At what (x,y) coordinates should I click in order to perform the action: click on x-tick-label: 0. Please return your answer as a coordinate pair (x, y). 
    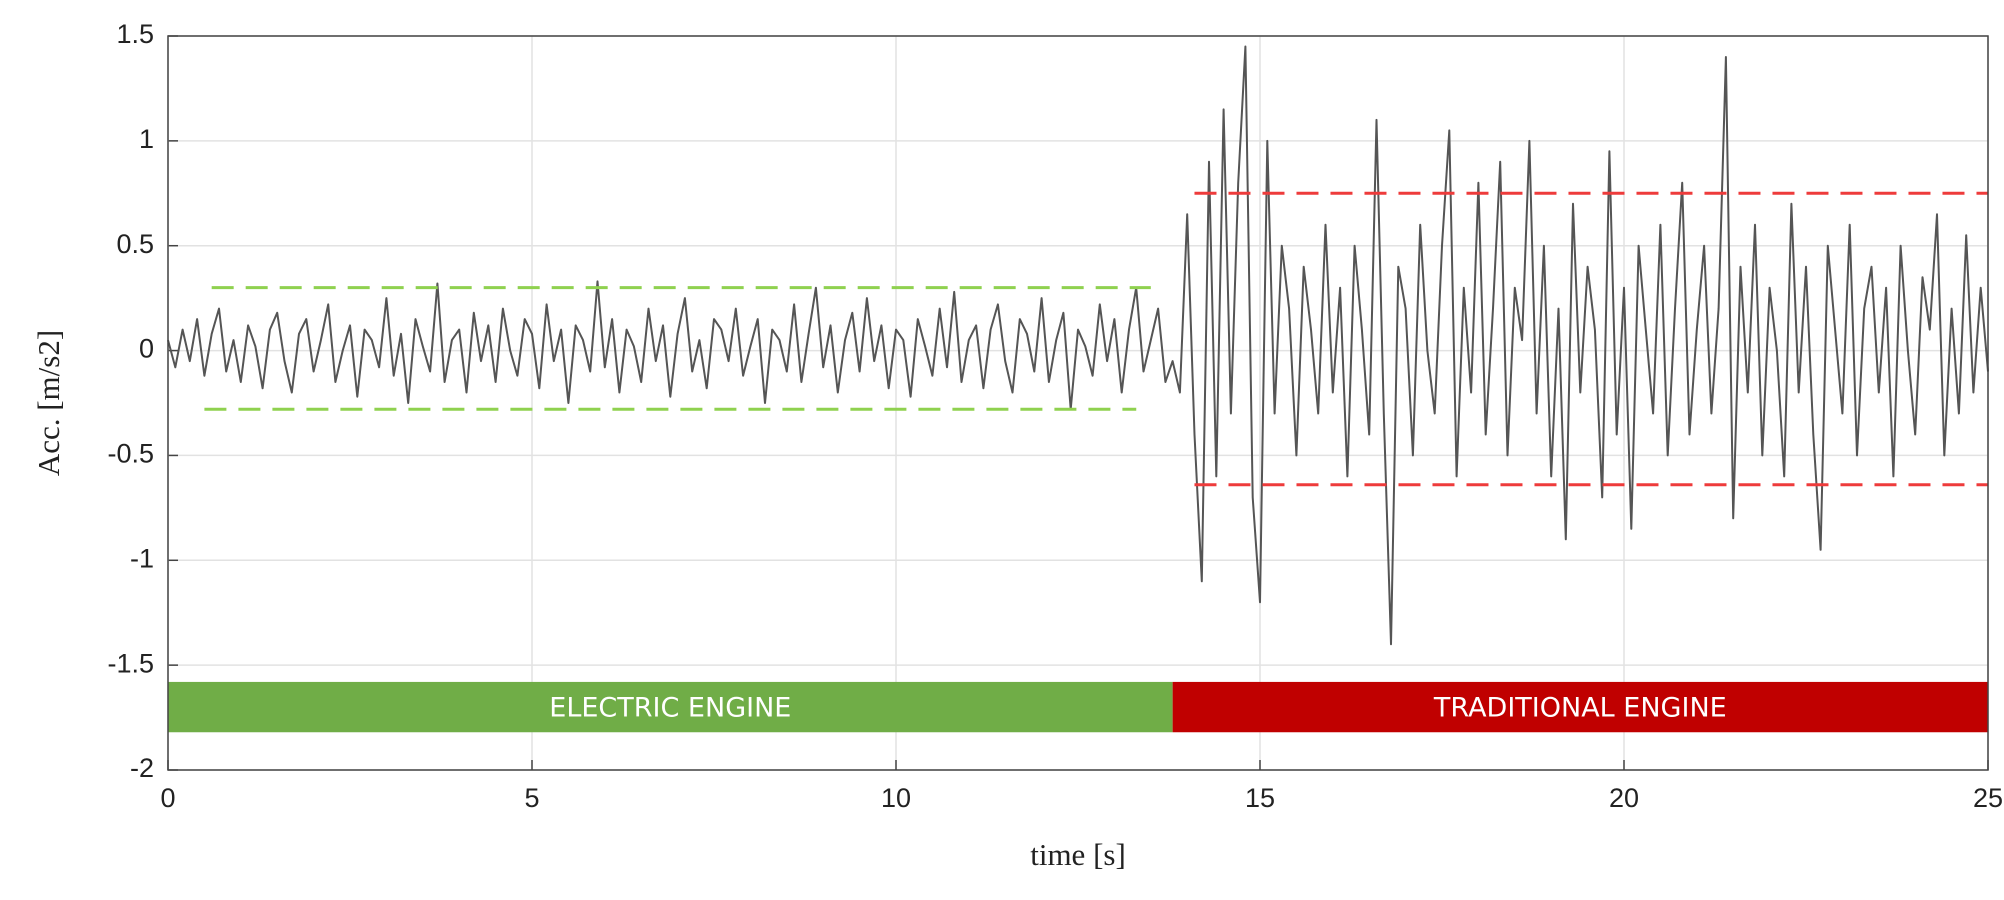
    Looking at the image, I should click on (167, 798).